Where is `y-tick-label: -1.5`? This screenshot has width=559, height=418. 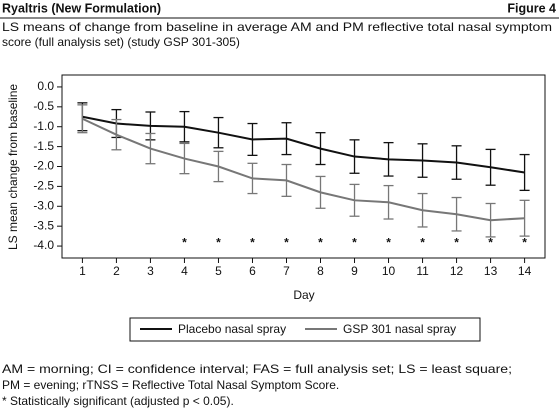
y-tick-label: -1.5 is located at coordinates (43, 146).